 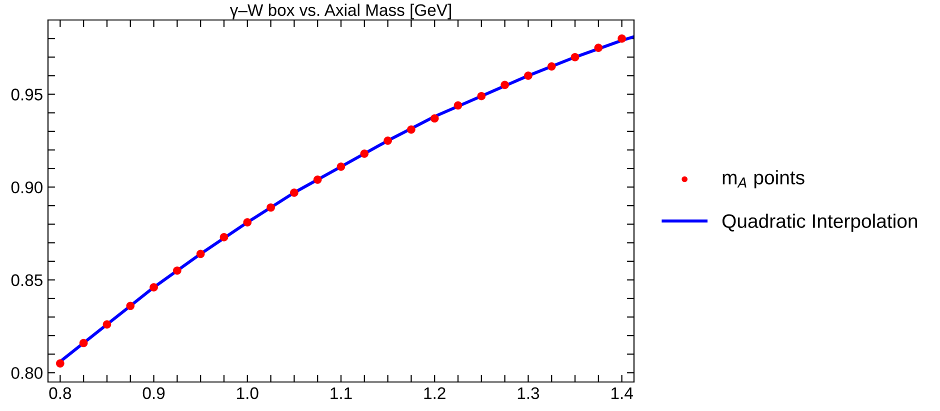 What do you see at coordinates (622, 393) in the screenshot?
I see `x-tick-label: 1.4` at bounding box center [622, 393].